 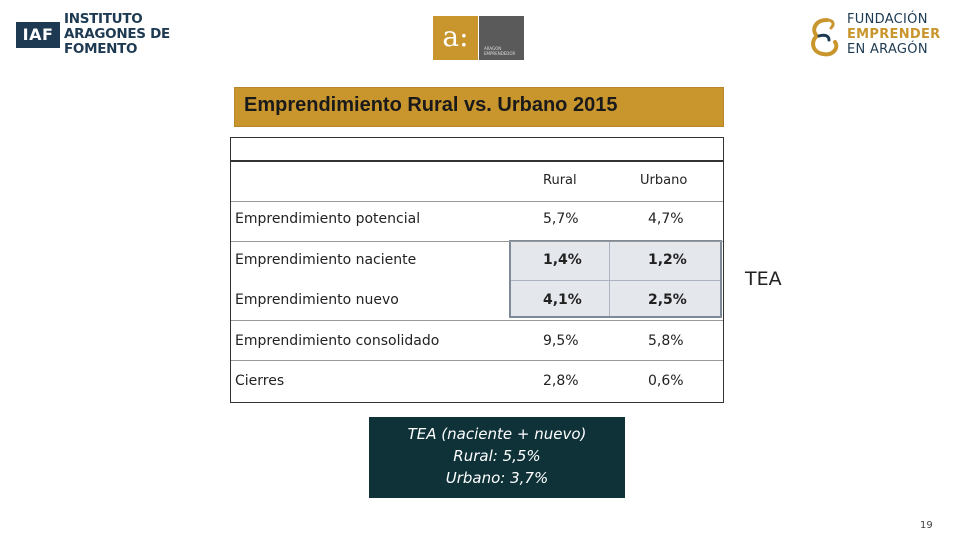 I want to click on fundacion-emprender-logo: FUNDACIÓN EMPRENDER EN ARAGÓN, so click(x=877, y=37).